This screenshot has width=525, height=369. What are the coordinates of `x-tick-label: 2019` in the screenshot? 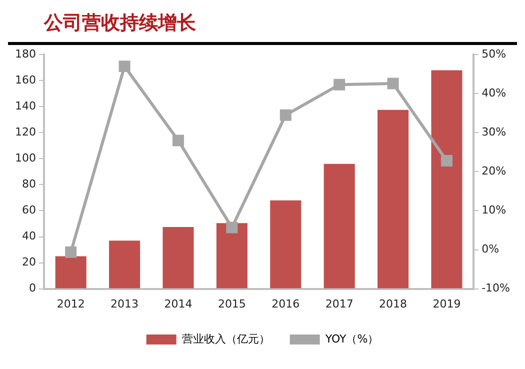 It's located at (446, 303).